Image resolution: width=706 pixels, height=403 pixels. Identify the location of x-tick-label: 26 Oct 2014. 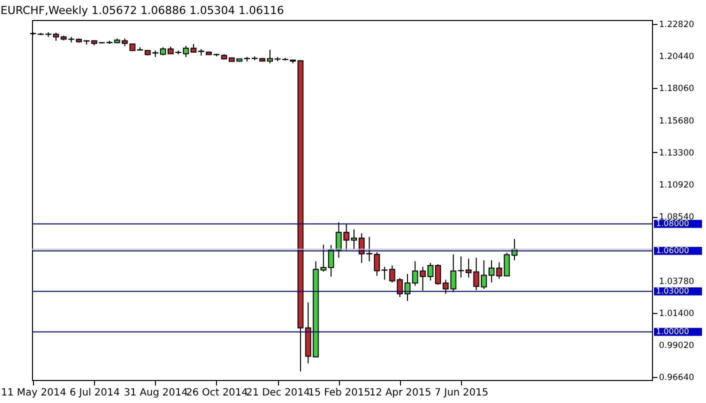
(217, 393).